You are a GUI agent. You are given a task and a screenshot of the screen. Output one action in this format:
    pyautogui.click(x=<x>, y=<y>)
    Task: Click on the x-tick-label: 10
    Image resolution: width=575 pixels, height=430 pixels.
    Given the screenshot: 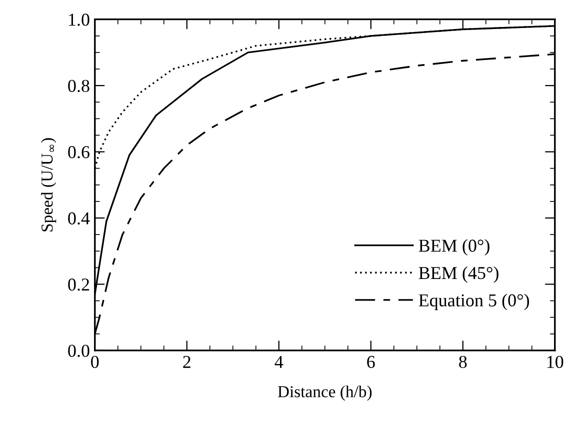 What is the action you would take?
    pyautogui.click(x=555, y=362)
    